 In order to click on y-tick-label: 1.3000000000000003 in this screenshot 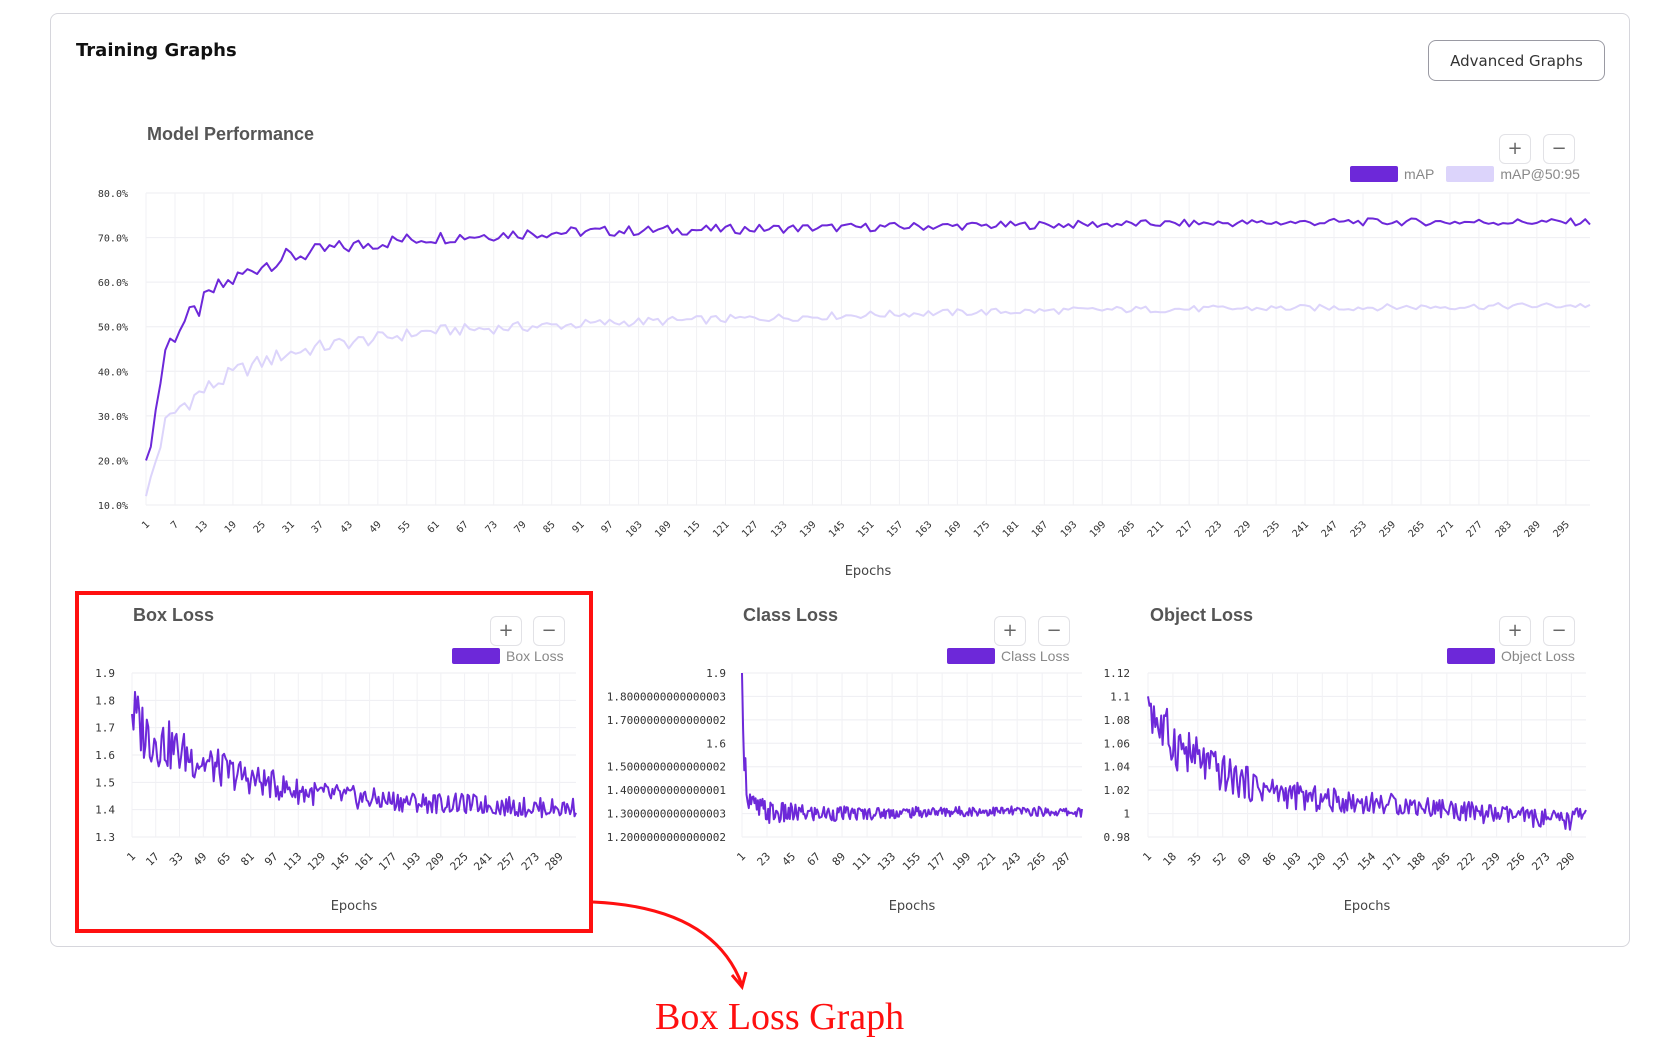, I will do `click(666, 814)`.